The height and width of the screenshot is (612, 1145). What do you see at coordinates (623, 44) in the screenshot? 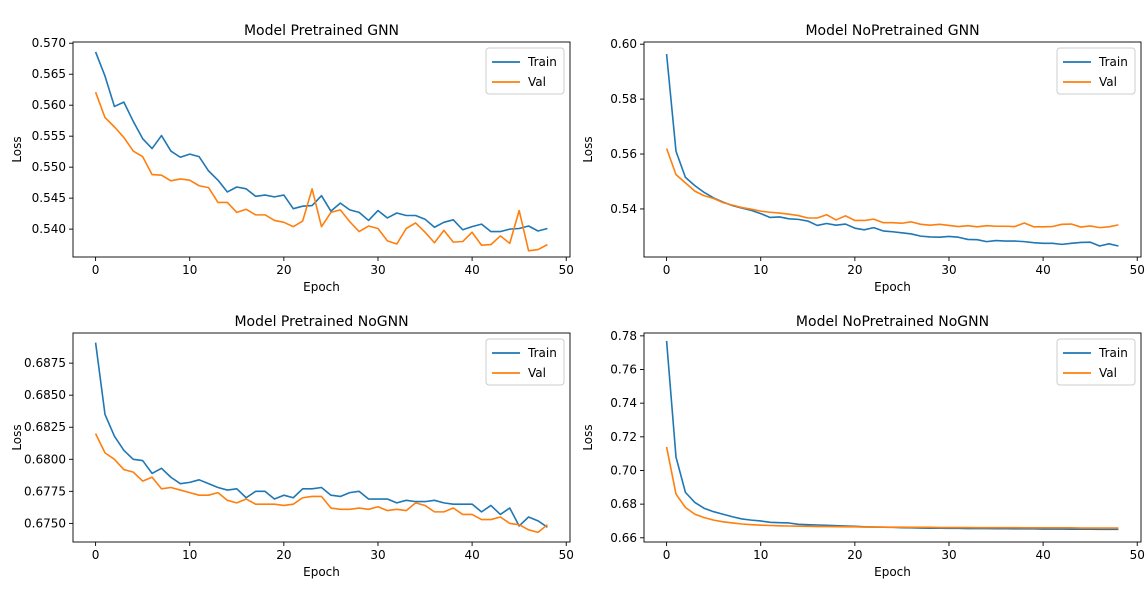
I see `y-tick-label: 0.60` at bounding box center [623, 44].